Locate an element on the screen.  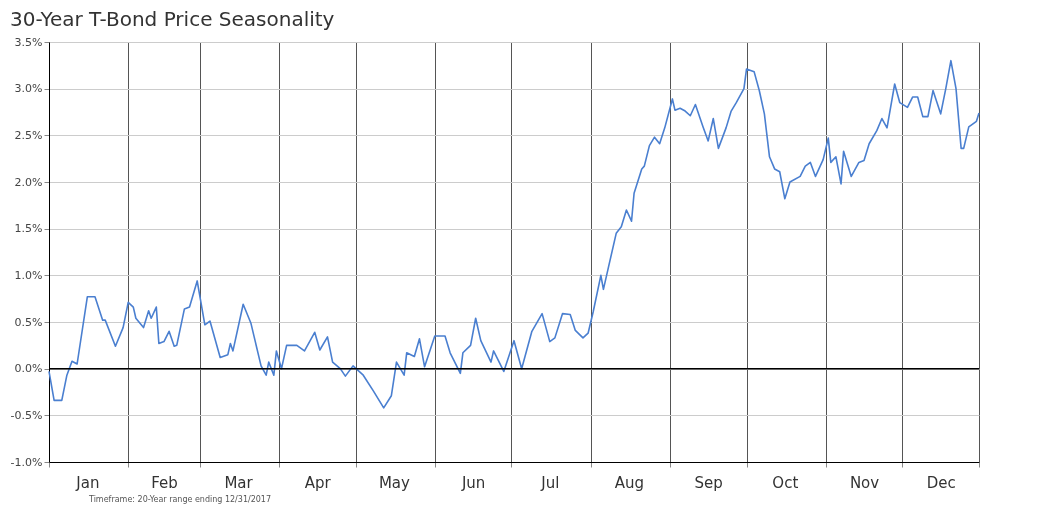
x-tick-label: Aug is located at coordinates (629, 482).